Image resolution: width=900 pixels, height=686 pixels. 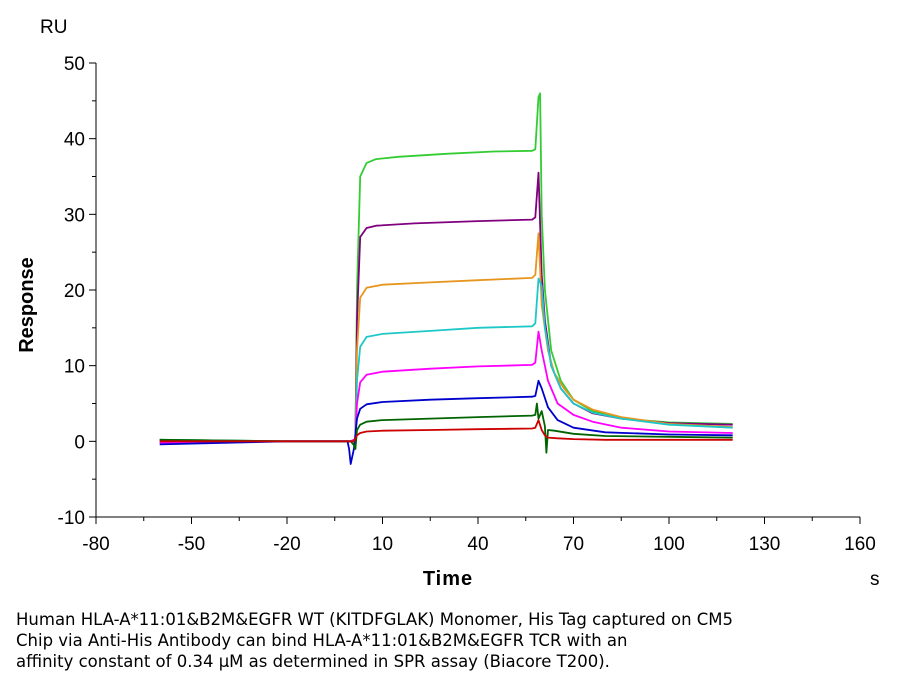 I want to click on y-axis-title: Response, so click(x=27, y=305).